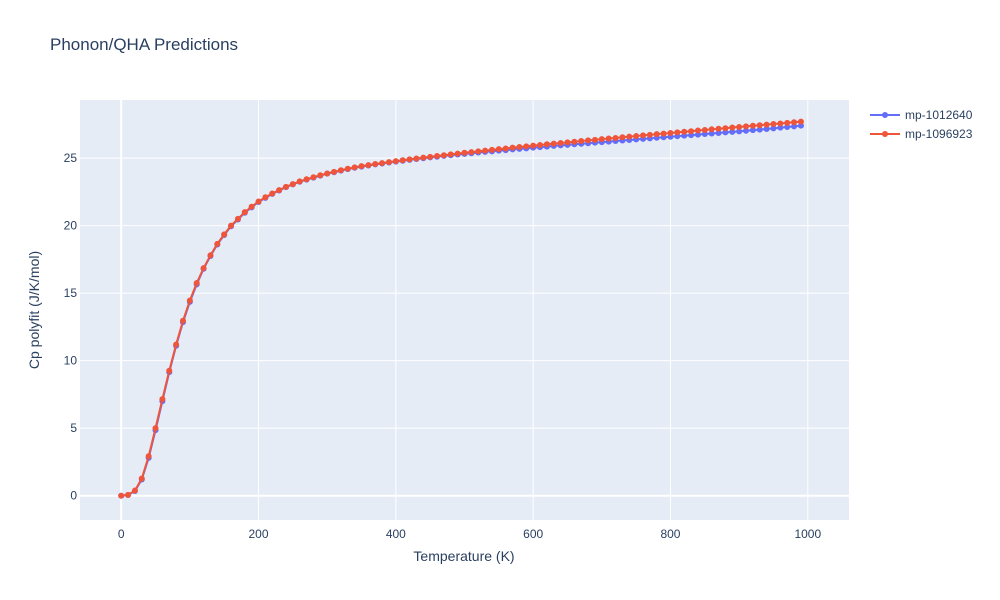 Image resolution: width=1000 pixels, height=600 pixels. I want to click on y-tick-label: 5, so click(73, 428).